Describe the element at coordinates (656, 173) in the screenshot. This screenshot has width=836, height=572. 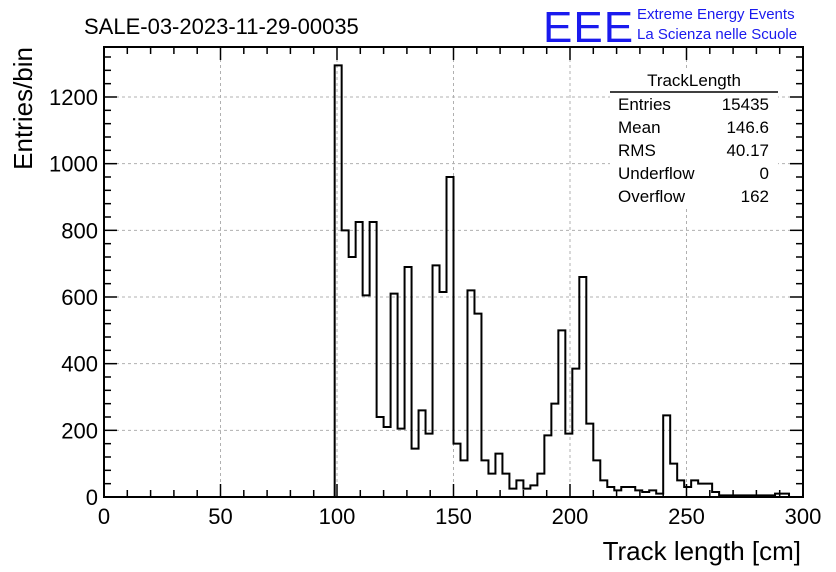
I see `stats-label-underflow: Underflow` at that location.